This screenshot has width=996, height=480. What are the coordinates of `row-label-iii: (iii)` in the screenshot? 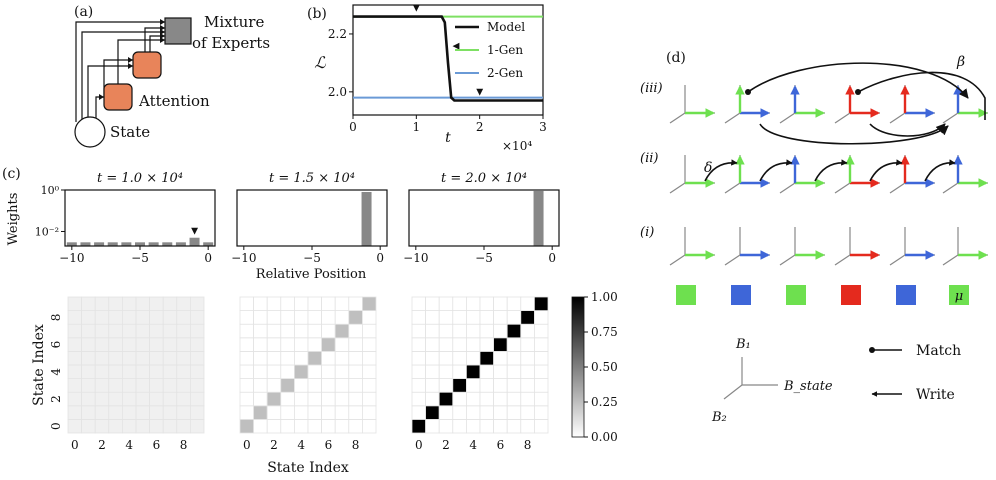 It's located at (651, 88).